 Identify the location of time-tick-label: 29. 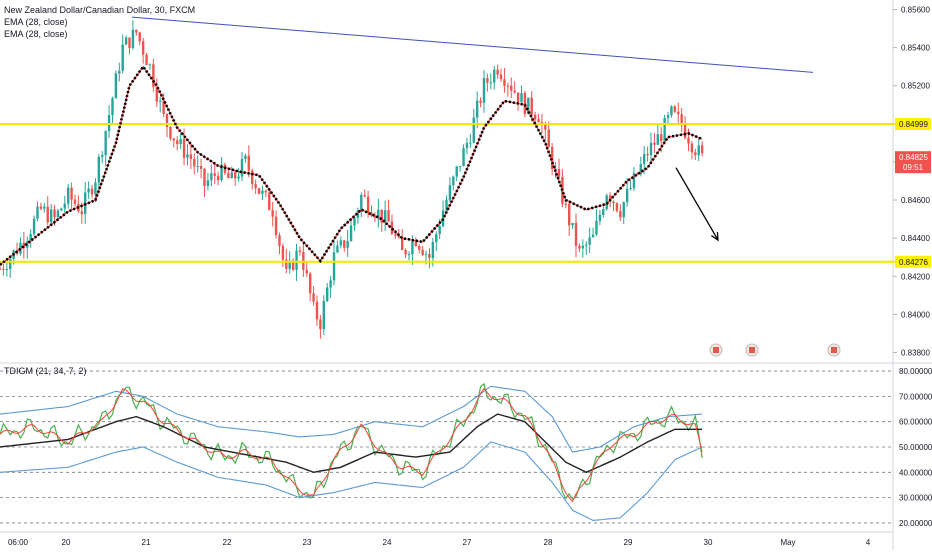
(628, 542).